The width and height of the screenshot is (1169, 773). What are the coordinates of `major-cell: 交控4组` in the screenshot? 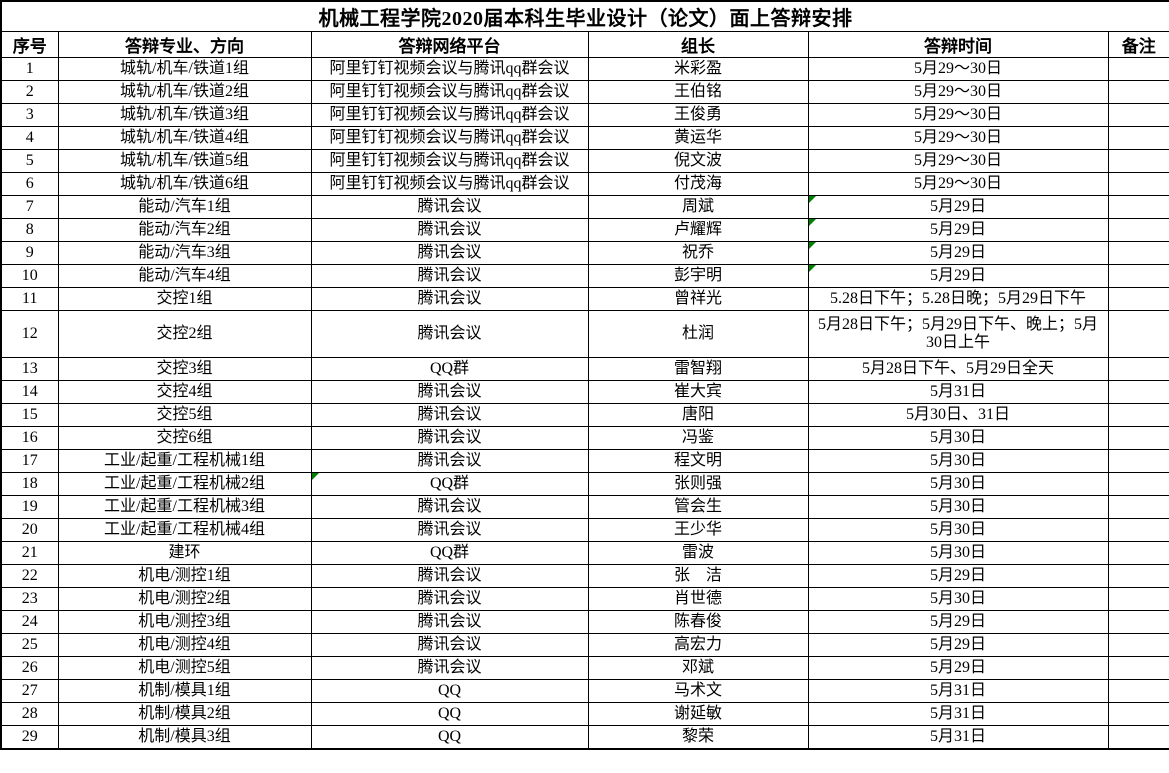 It's located at (184, 392).